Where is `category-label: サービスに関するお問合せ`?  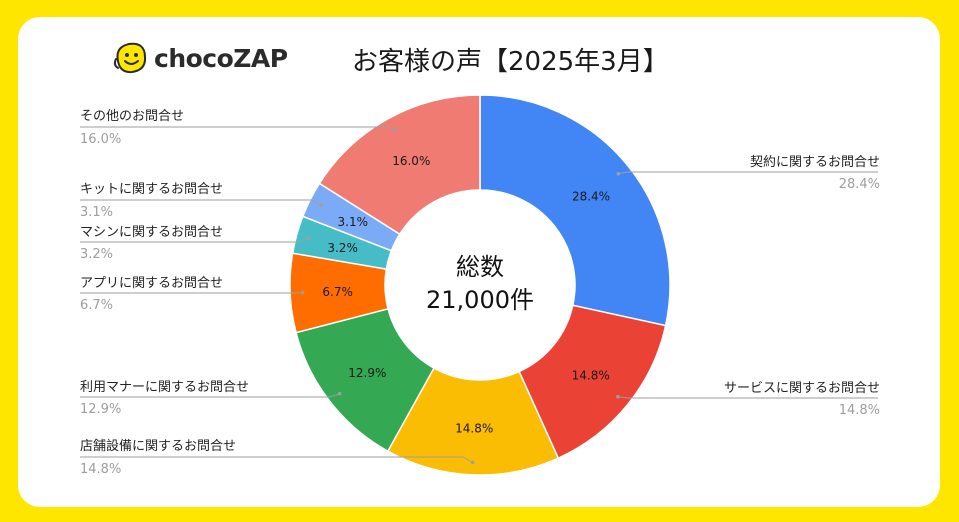
category-label: サービスに関するお問合せ is located at coordinates (802, 388).